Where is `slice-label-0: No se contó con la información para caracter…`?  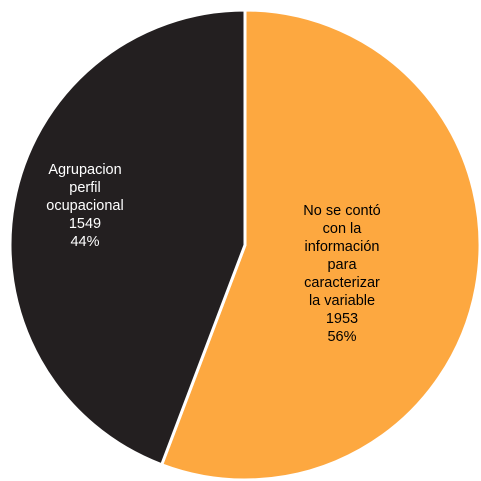
slice-label-0: No se contó con la información para caracter… is located at coordinates (341, 274).